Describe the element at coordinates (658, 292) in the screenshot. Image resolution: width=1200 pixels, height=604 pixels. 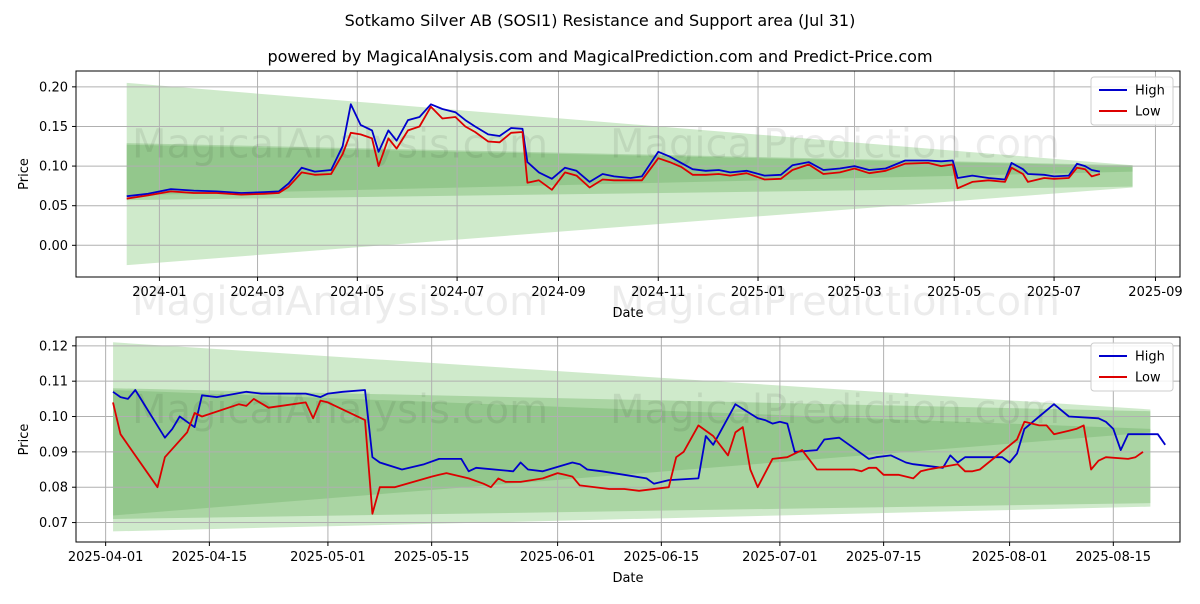
I see `x-tick-label: 2024-11` at that location.